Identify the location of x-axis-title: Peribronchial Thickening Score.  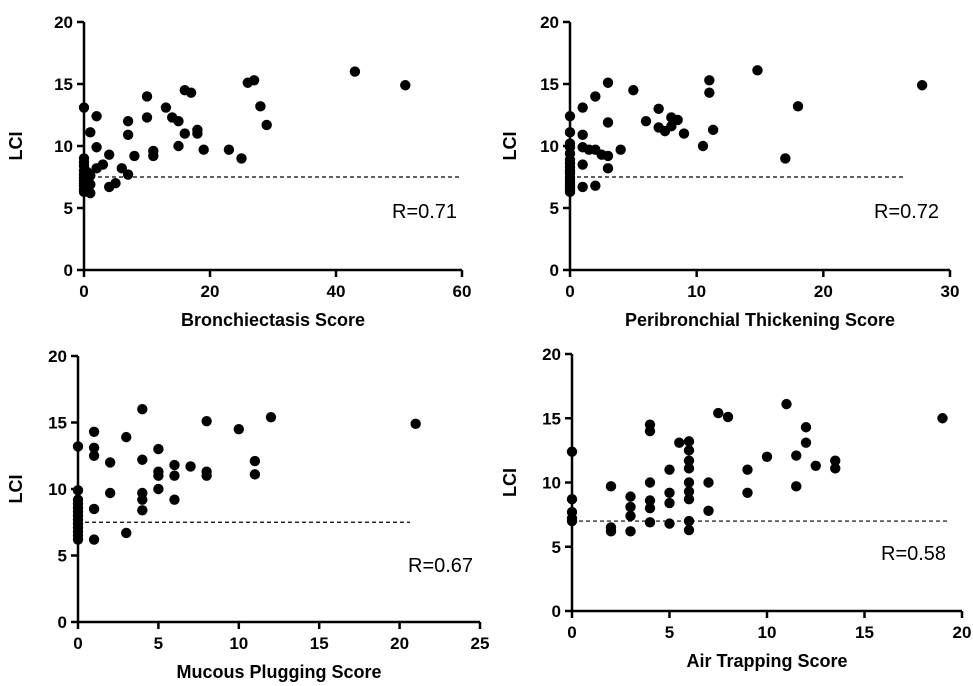
(760, 320).